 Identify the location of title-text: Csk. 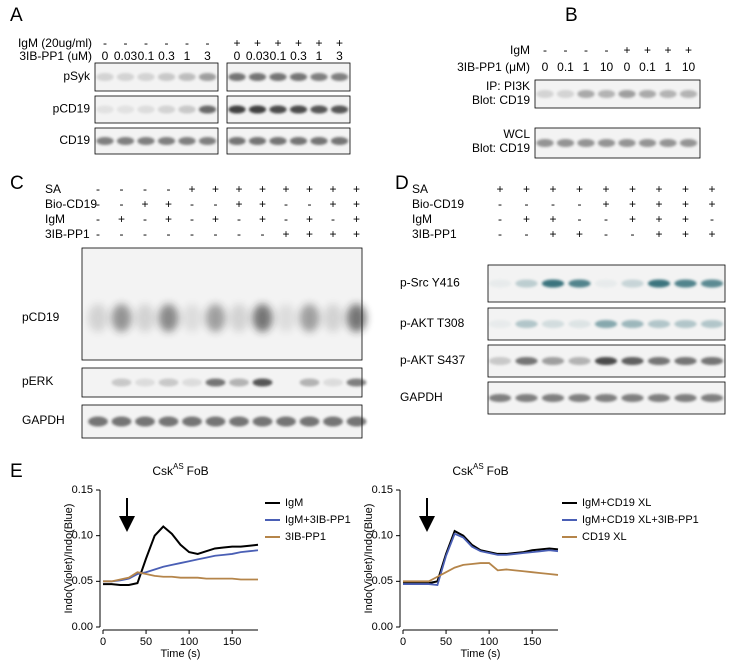
(163, 471).